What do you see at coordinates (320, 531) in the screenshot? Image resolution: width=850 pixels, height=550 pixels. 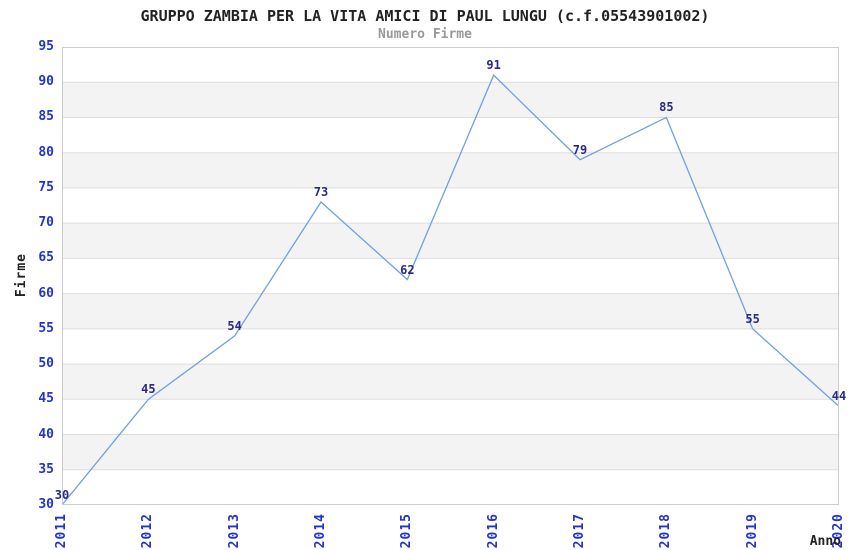 I see `x-tick-label: 2014` at bounding box center [320, 531].